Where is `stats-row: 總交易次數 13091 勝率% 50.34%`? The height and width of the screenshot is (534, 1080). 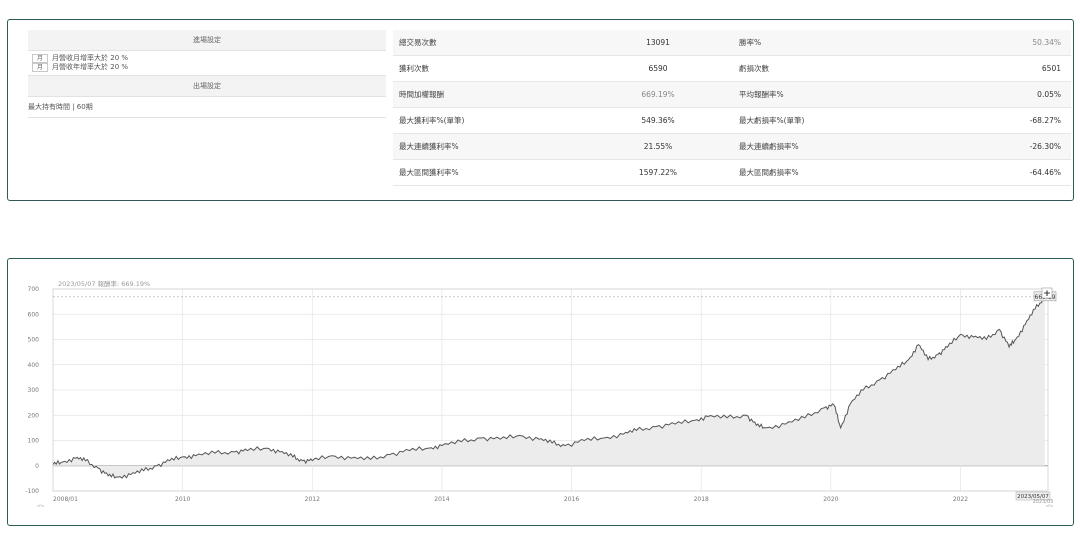 stats-row: 總交易次數 13091 勝率% 50.34% is located at coordinates (732, 43).